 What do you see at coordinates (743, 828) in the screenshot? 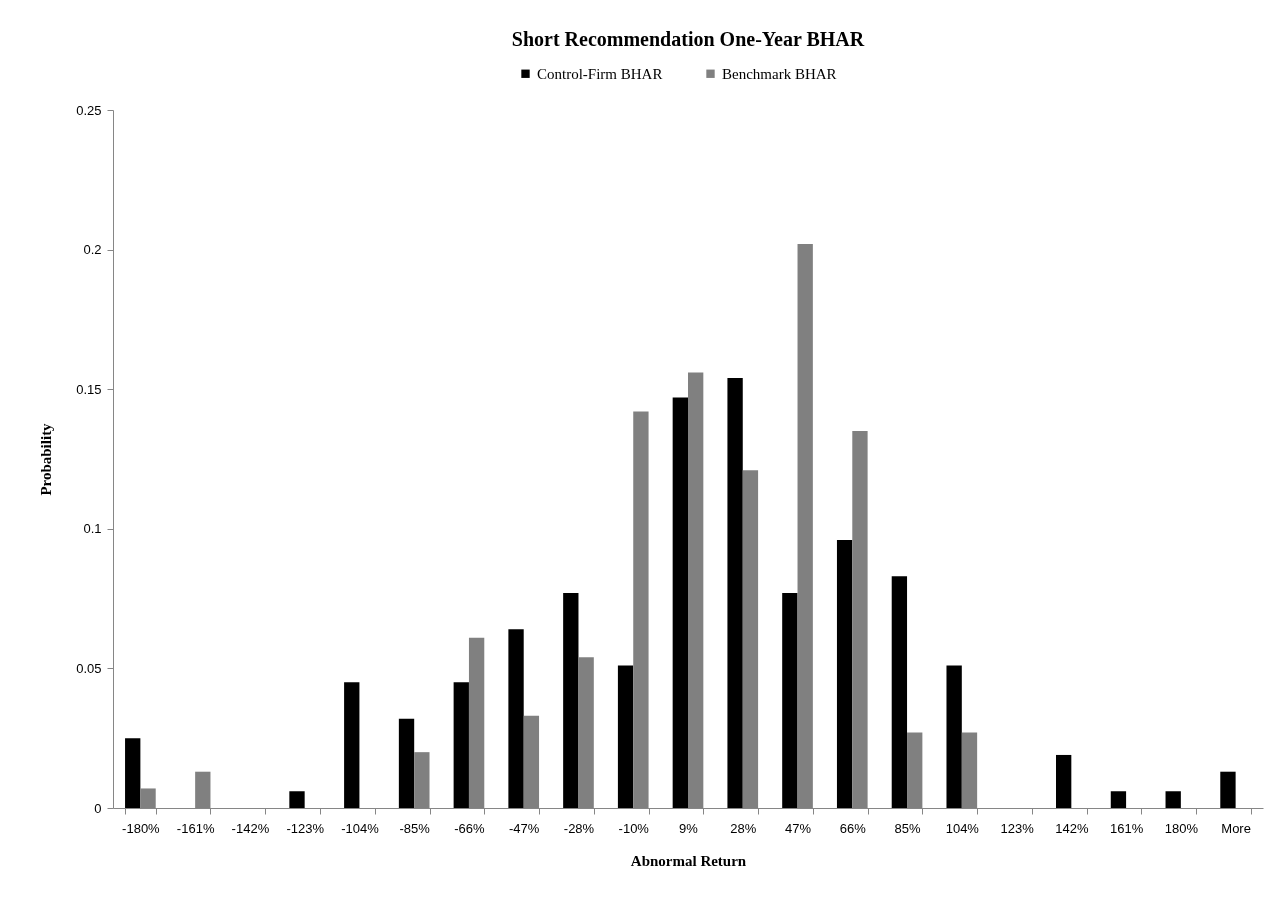
I see `x-tick-label: 28%` at bounding box center [743, 828].